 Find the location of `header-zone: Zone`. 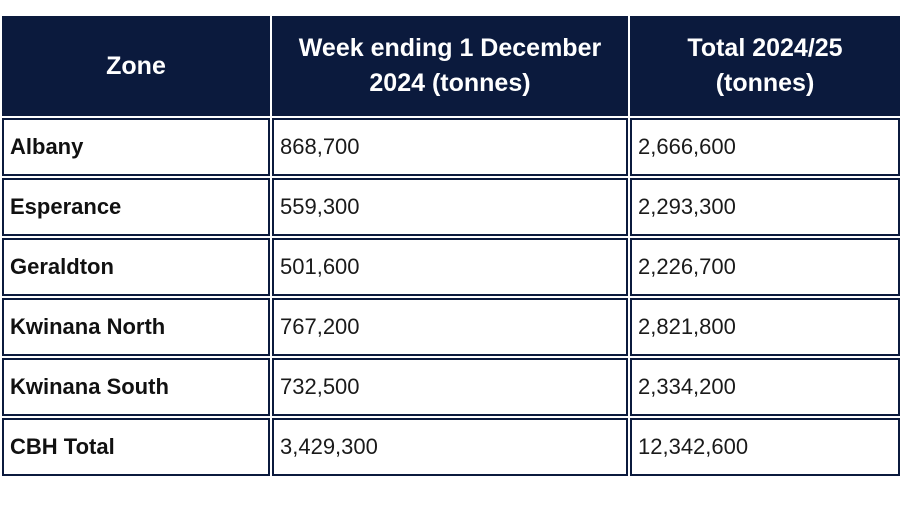

header-zone: Zone is located at coordinates (136, 66).